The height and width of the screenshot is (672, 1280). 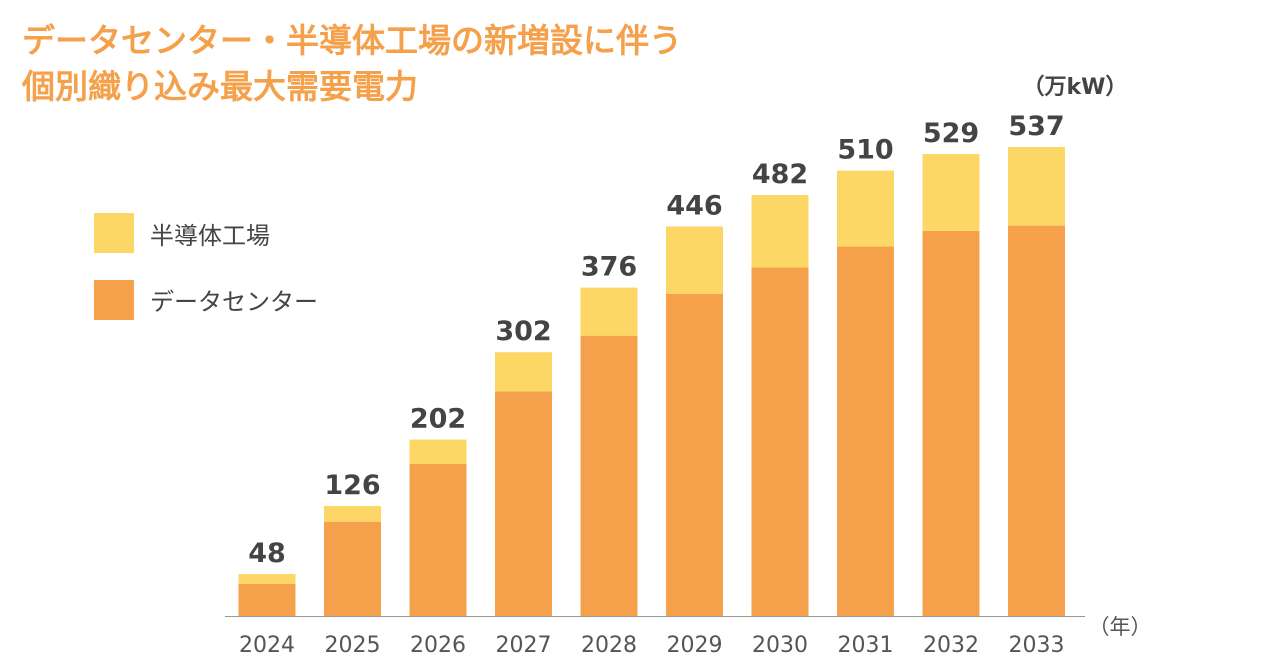 What do you see at coordinates (951, 423) in the screenshot?
I see `bar-datacenter-2032` at bounding box center [951, 423].